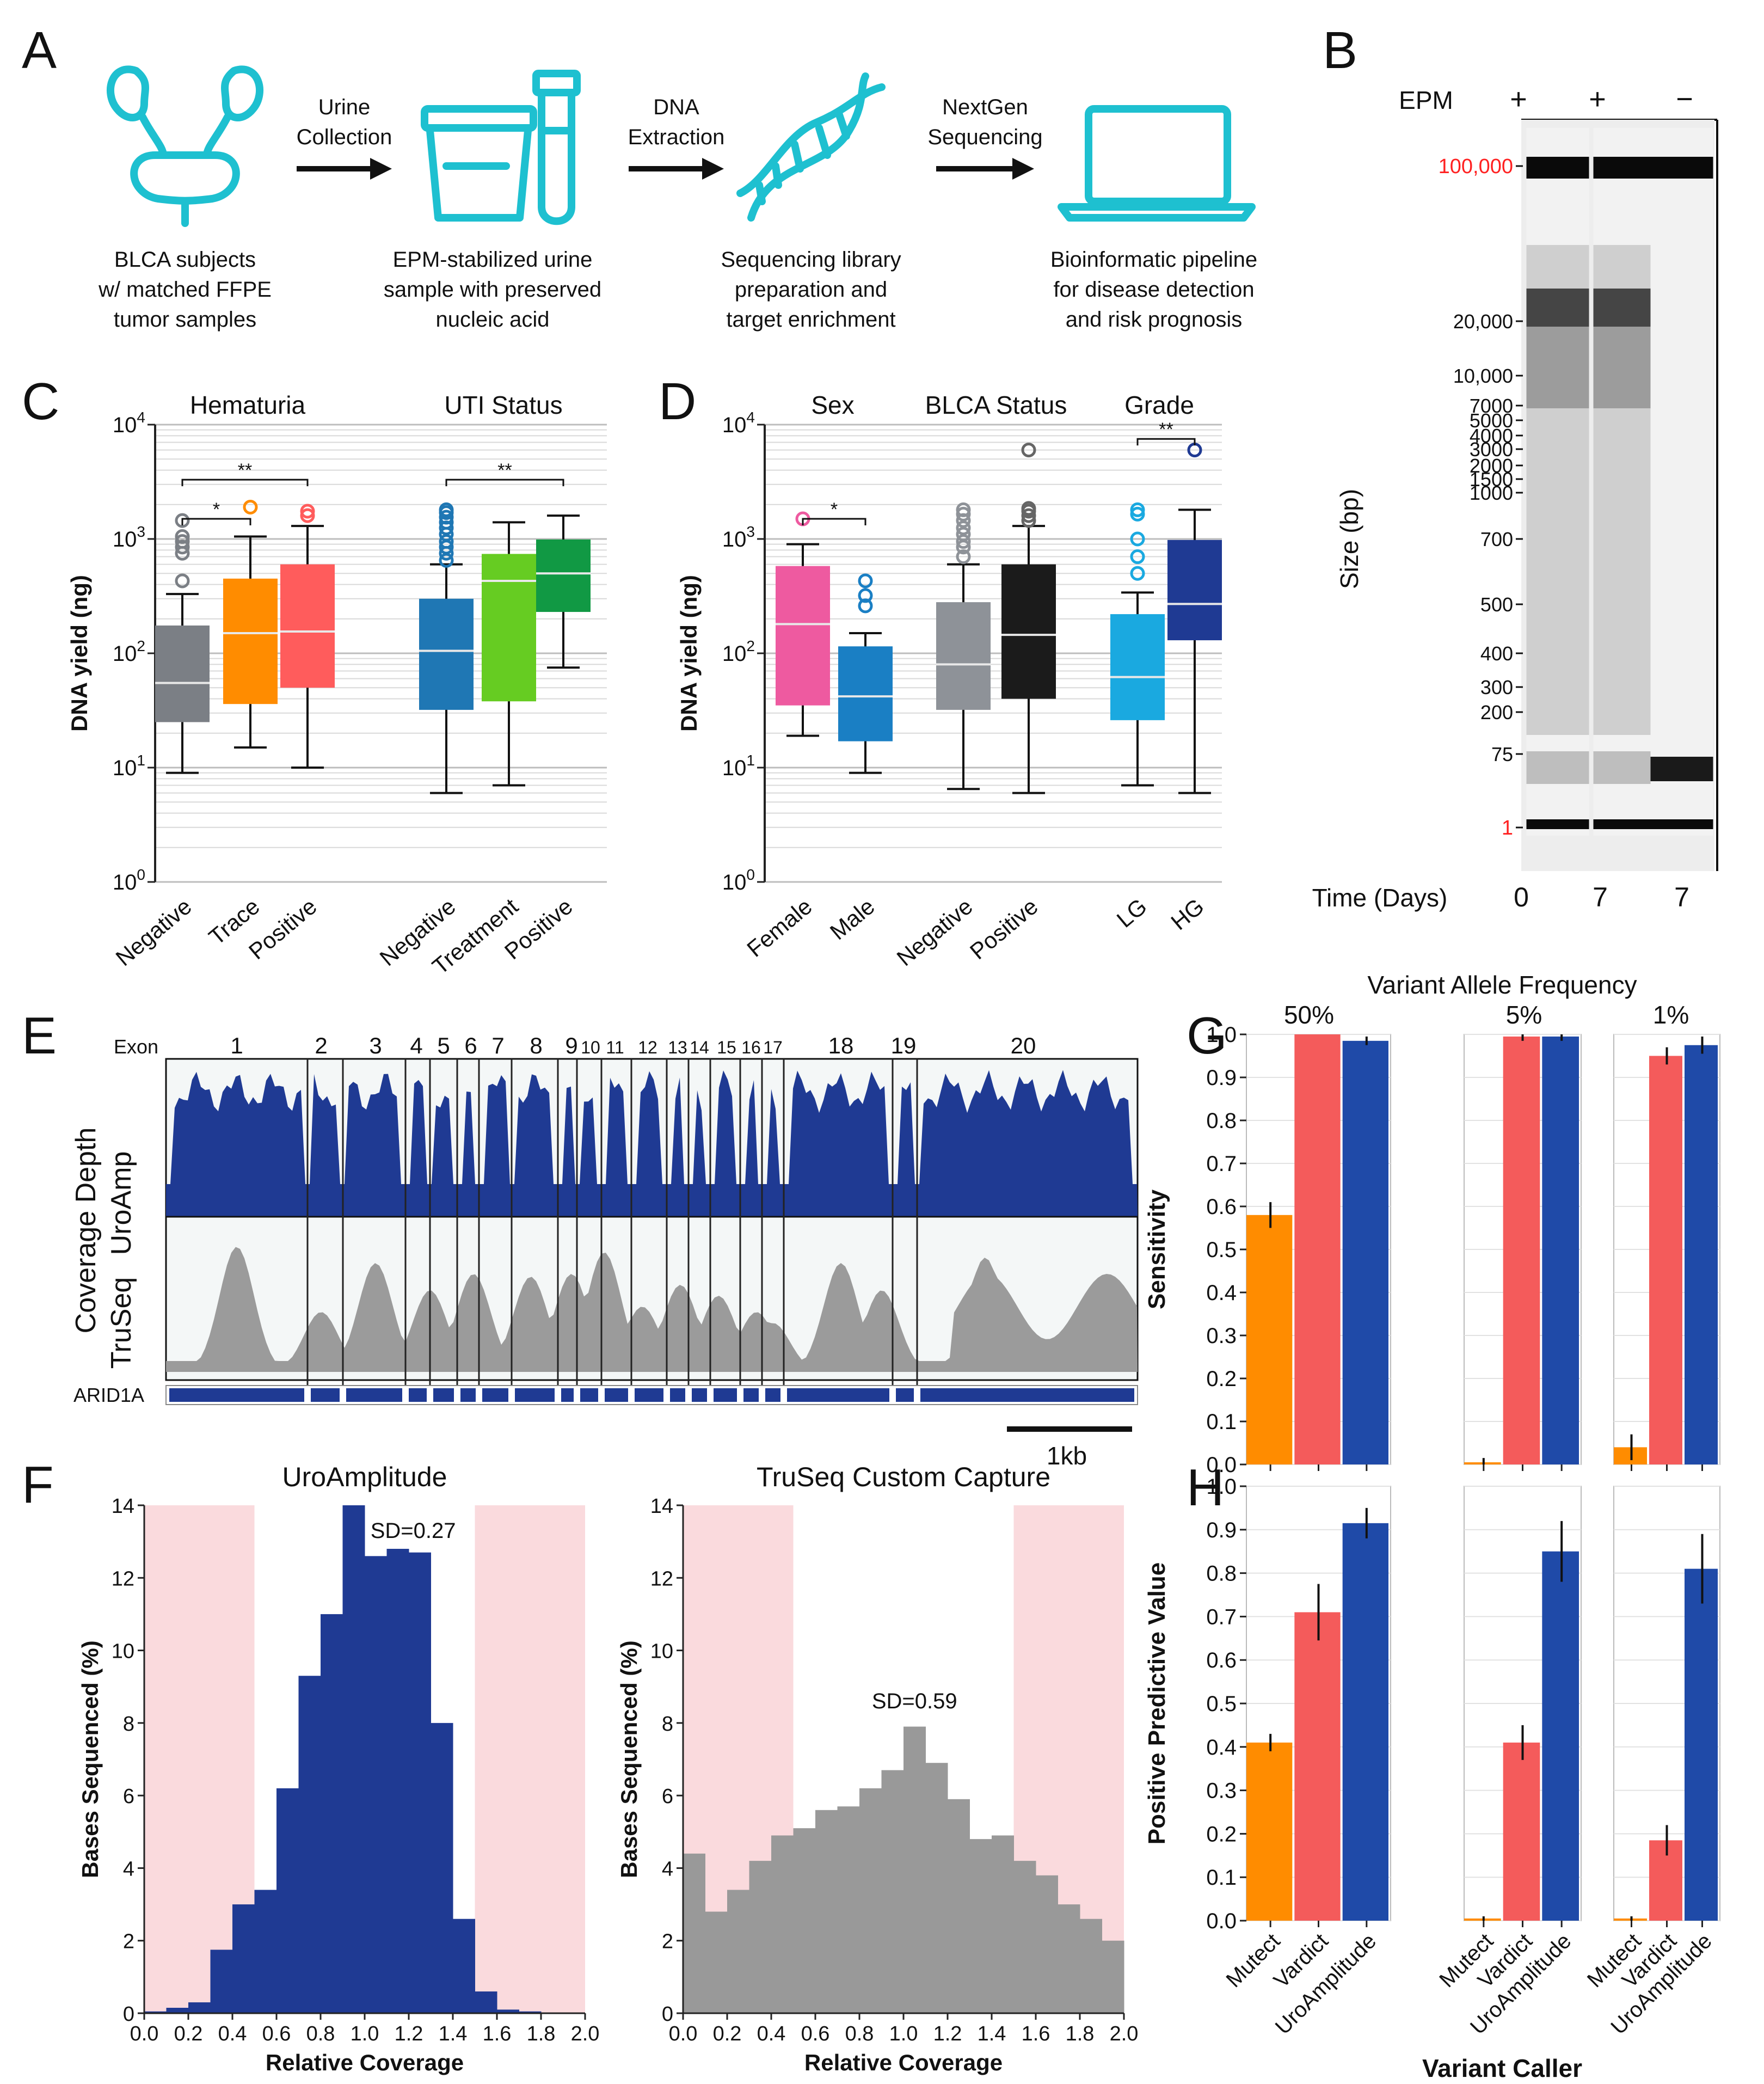  Describe the element at coordinates (86, 1230) in the screenshot. I see `coverage-depth-label: Coverage Depth` at that location.